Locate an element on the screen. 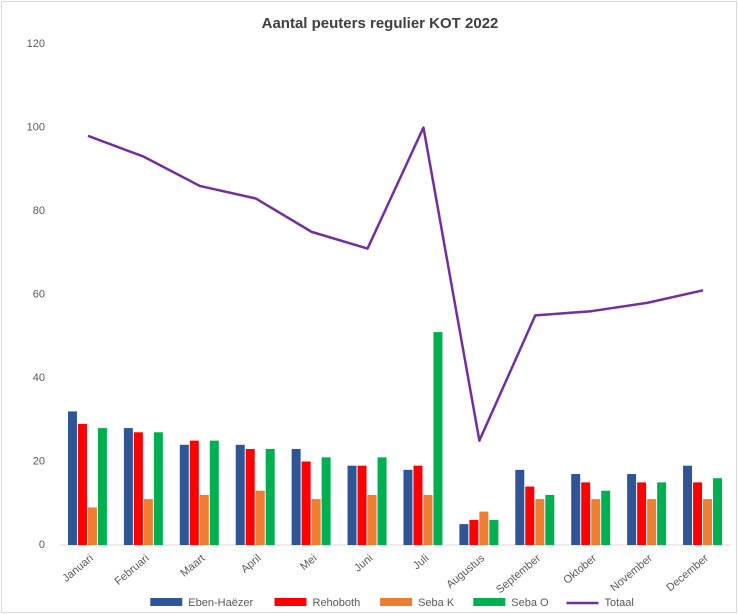  legend-label: Totaal is located at coordinates (619, 603).